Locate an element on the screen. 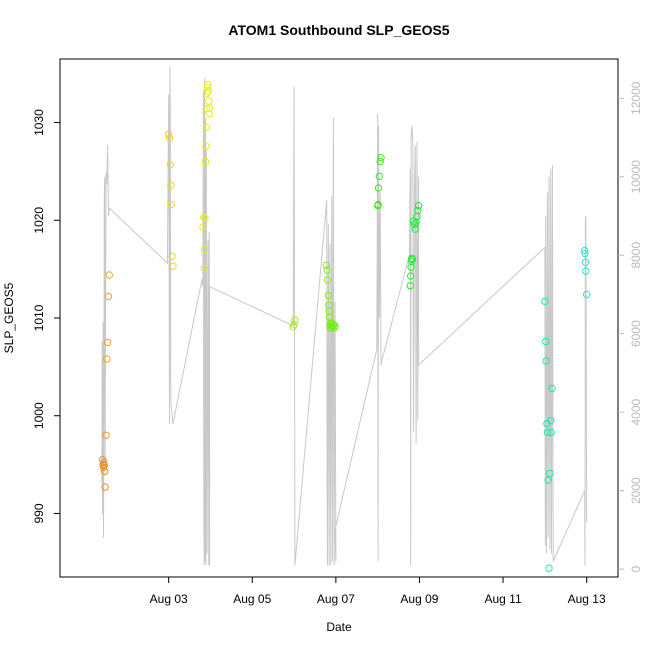 The image size is (650, 650). x-axis: Aug 03 Aug 05 Aug 07 Aug 09 Aug 11 Aug 13 is located at coordinates (378, 591).